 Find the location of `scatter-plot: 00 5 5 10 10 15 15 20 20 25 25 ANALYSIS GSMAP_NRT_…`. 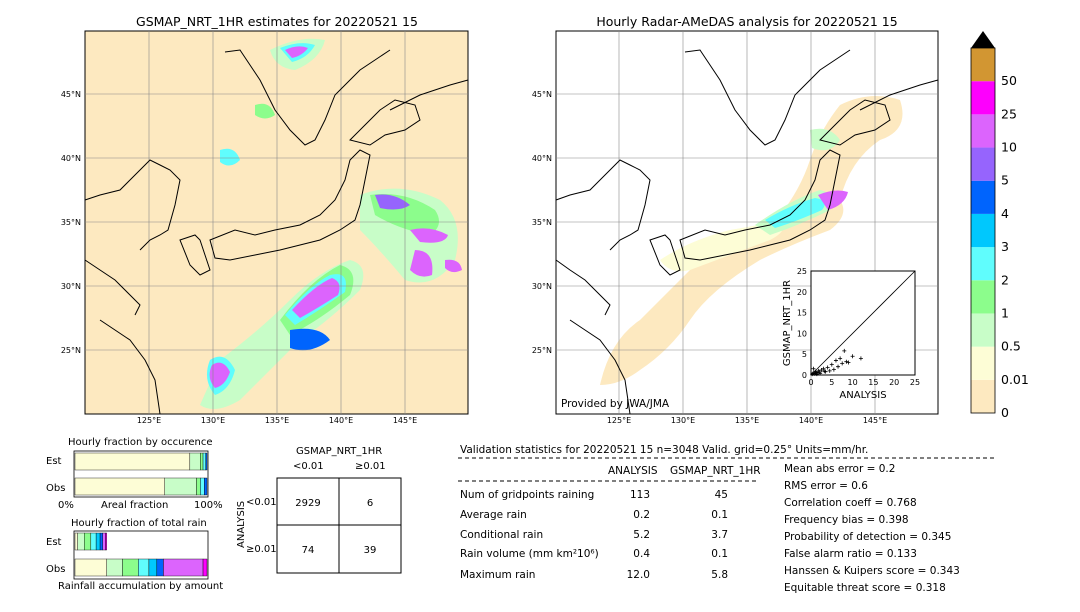

scatter-plot: 00 5 5 10 10 15 15 20 20 25 25 ANALYSIS GSMAP_NRT_… is located at coordinates (851, 334).